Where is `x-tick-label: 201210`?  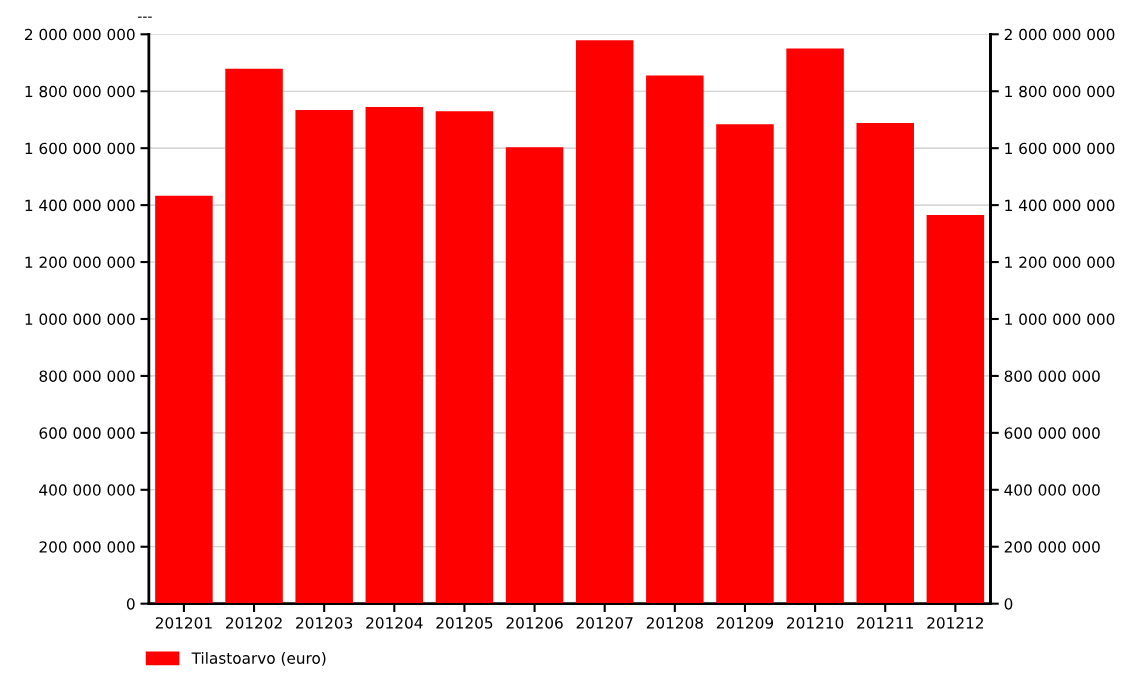
x-tick-label: 201210 is located at coordinates (815, 623).